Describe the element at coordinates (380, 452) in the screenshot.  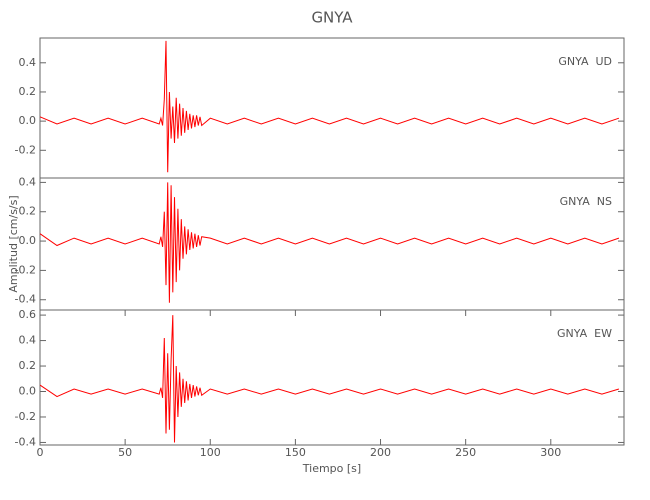
I see `x-tick-label: 200` at that location.